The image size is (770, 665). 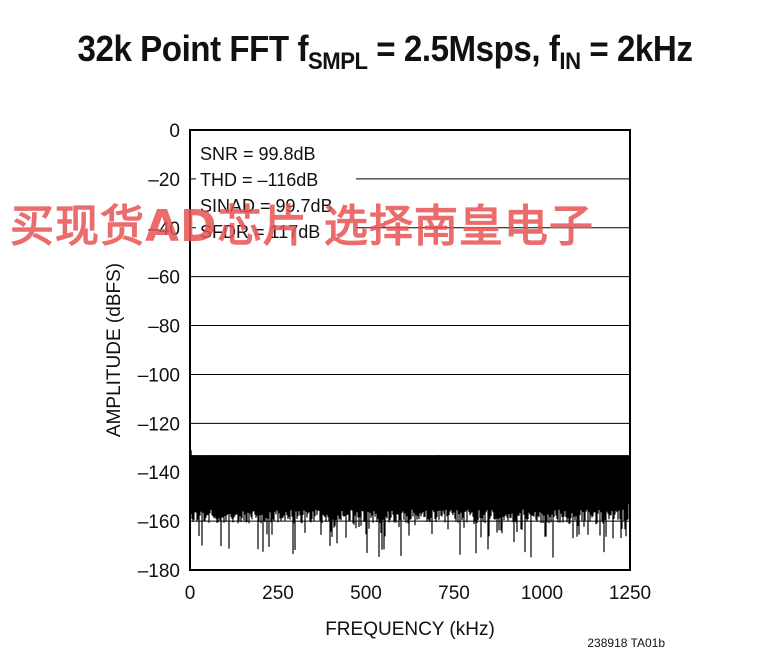 What do you see at coordinates (114, 350) in the screenshot?
I see `y-axis-title: AMPLITUDE (dBFS)` at bounding box center [114, 350].